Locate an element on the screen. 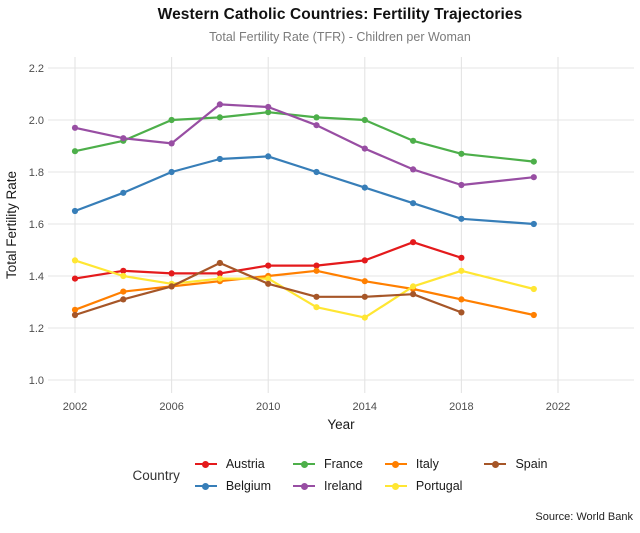 The image size is (640, 533). legend-label: Austria is located at coordinates (245, 464).